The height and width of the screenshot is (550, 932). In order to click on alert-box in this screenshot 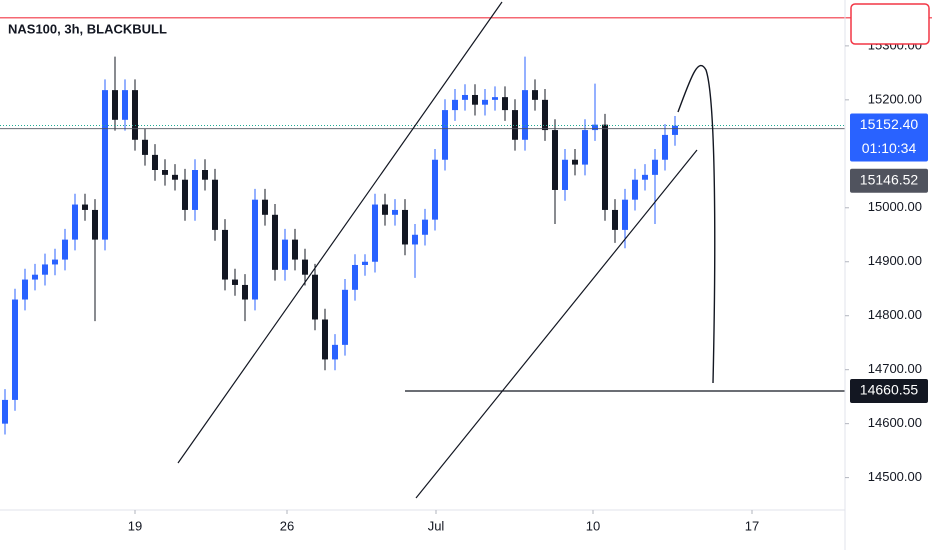, I will do `click(890, 24)`.